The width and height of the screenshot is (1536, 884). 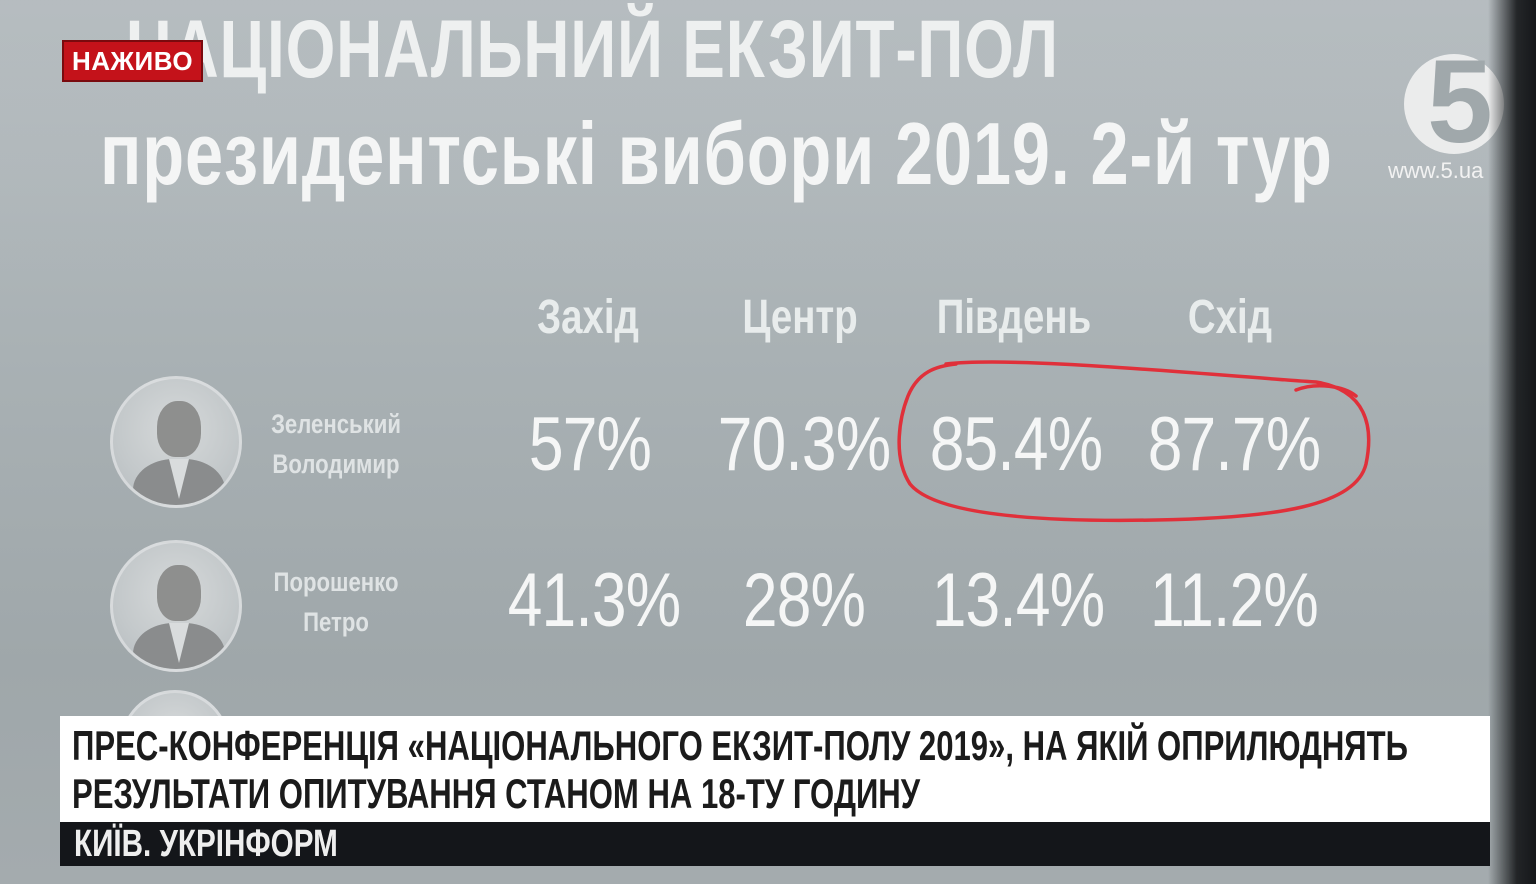 What do you see at coordinates (590, 444) in the screenshot?
I see `value-zelensky-west: 57%` at bounding box center [590, 444].